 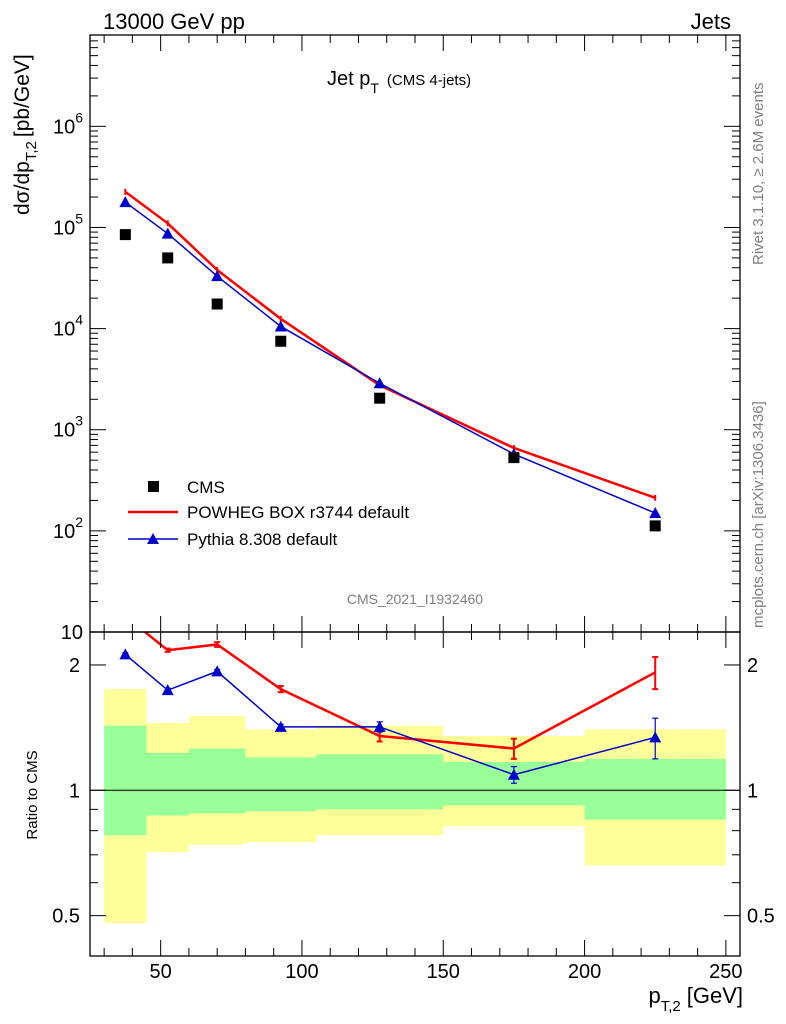 What do you see at coordinates (301, 972) in the screenshot?
I see `ratio-xtick-label: 100` at bounding box center [301, 972].